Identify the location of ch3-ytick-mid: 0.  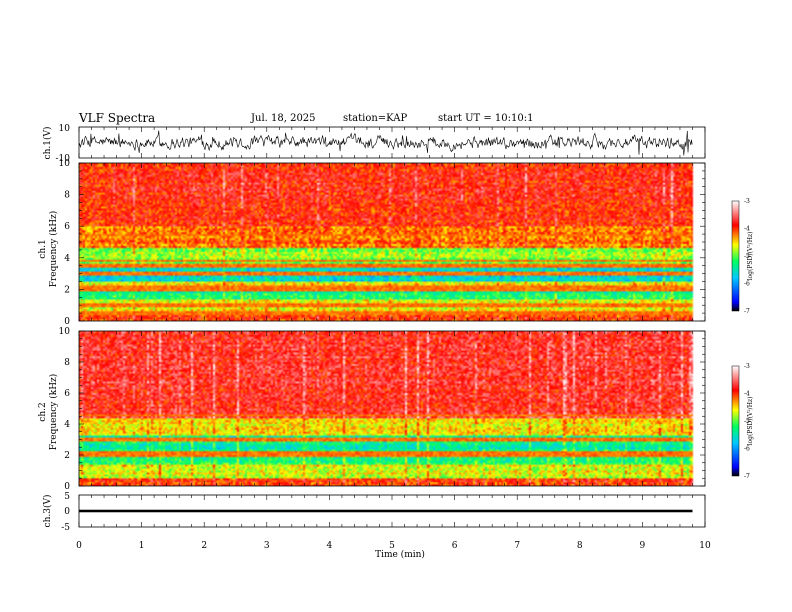
(67, 512).